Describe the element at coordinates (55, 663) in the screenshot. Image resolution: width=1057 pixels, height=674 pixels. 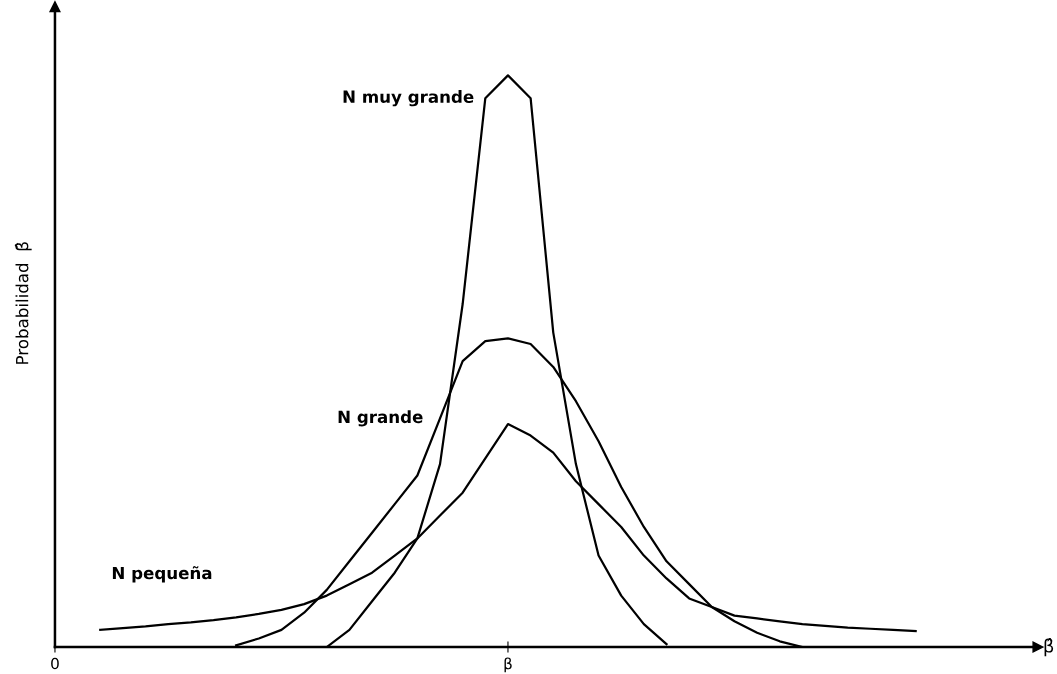
I see `x-tick-label: 0` at that location.